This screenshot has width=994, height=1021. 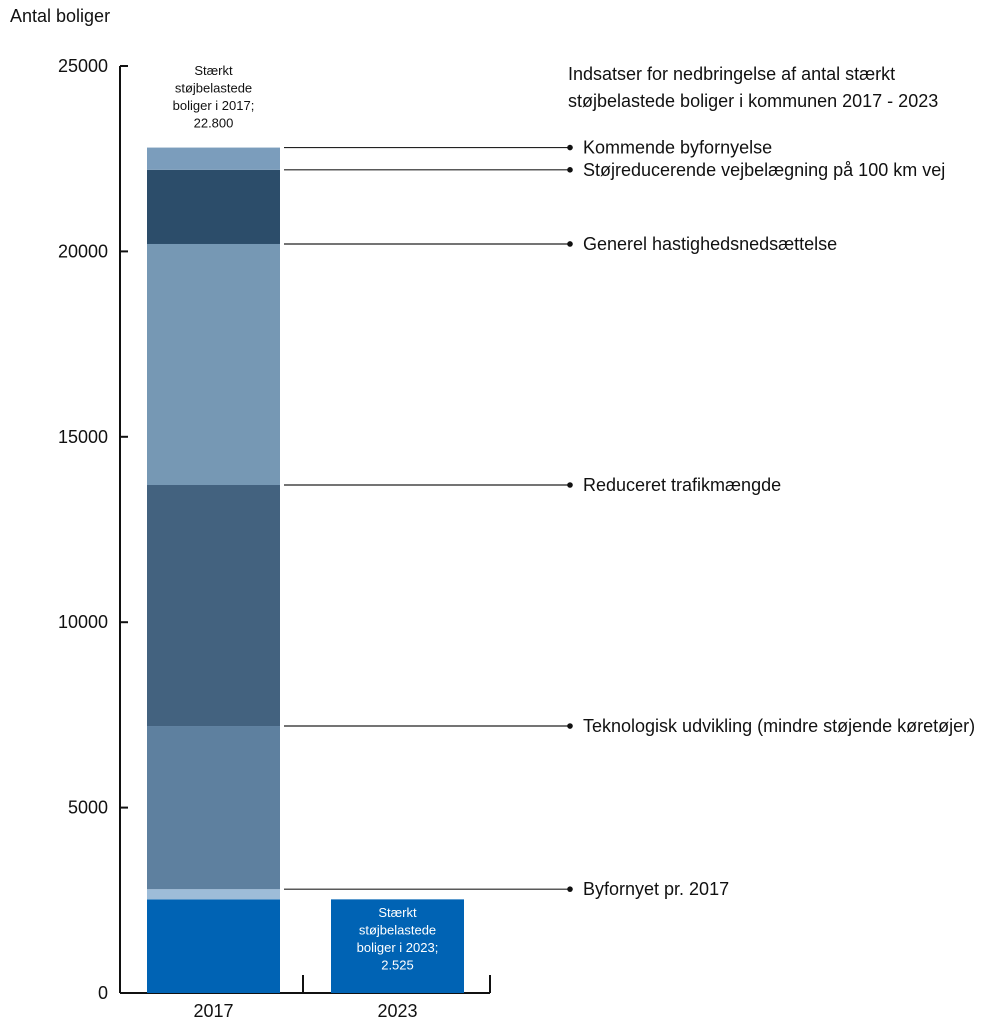 I want to click on y-tick-label: 5000, so click(x=88, y=808).